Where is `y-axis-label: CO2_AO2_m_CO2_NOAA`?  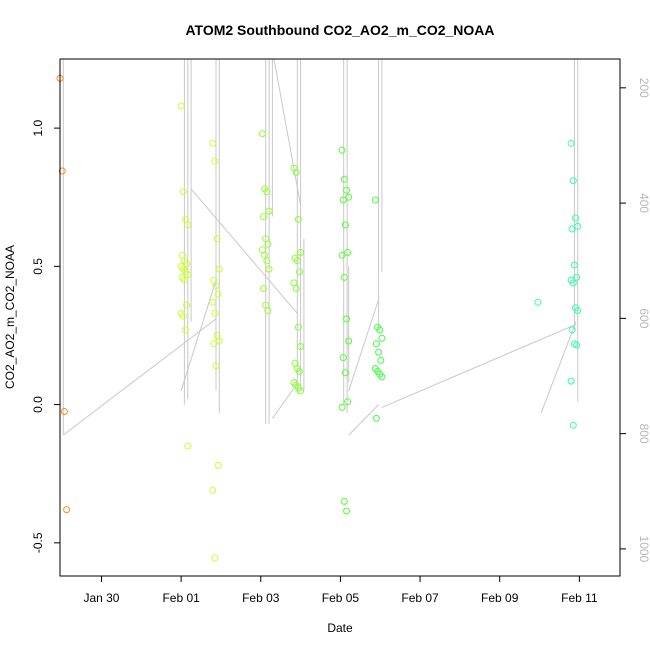 y-axis-label: CO2_AO2_m_CO2_NOAA is located at coordinates (10, 317).